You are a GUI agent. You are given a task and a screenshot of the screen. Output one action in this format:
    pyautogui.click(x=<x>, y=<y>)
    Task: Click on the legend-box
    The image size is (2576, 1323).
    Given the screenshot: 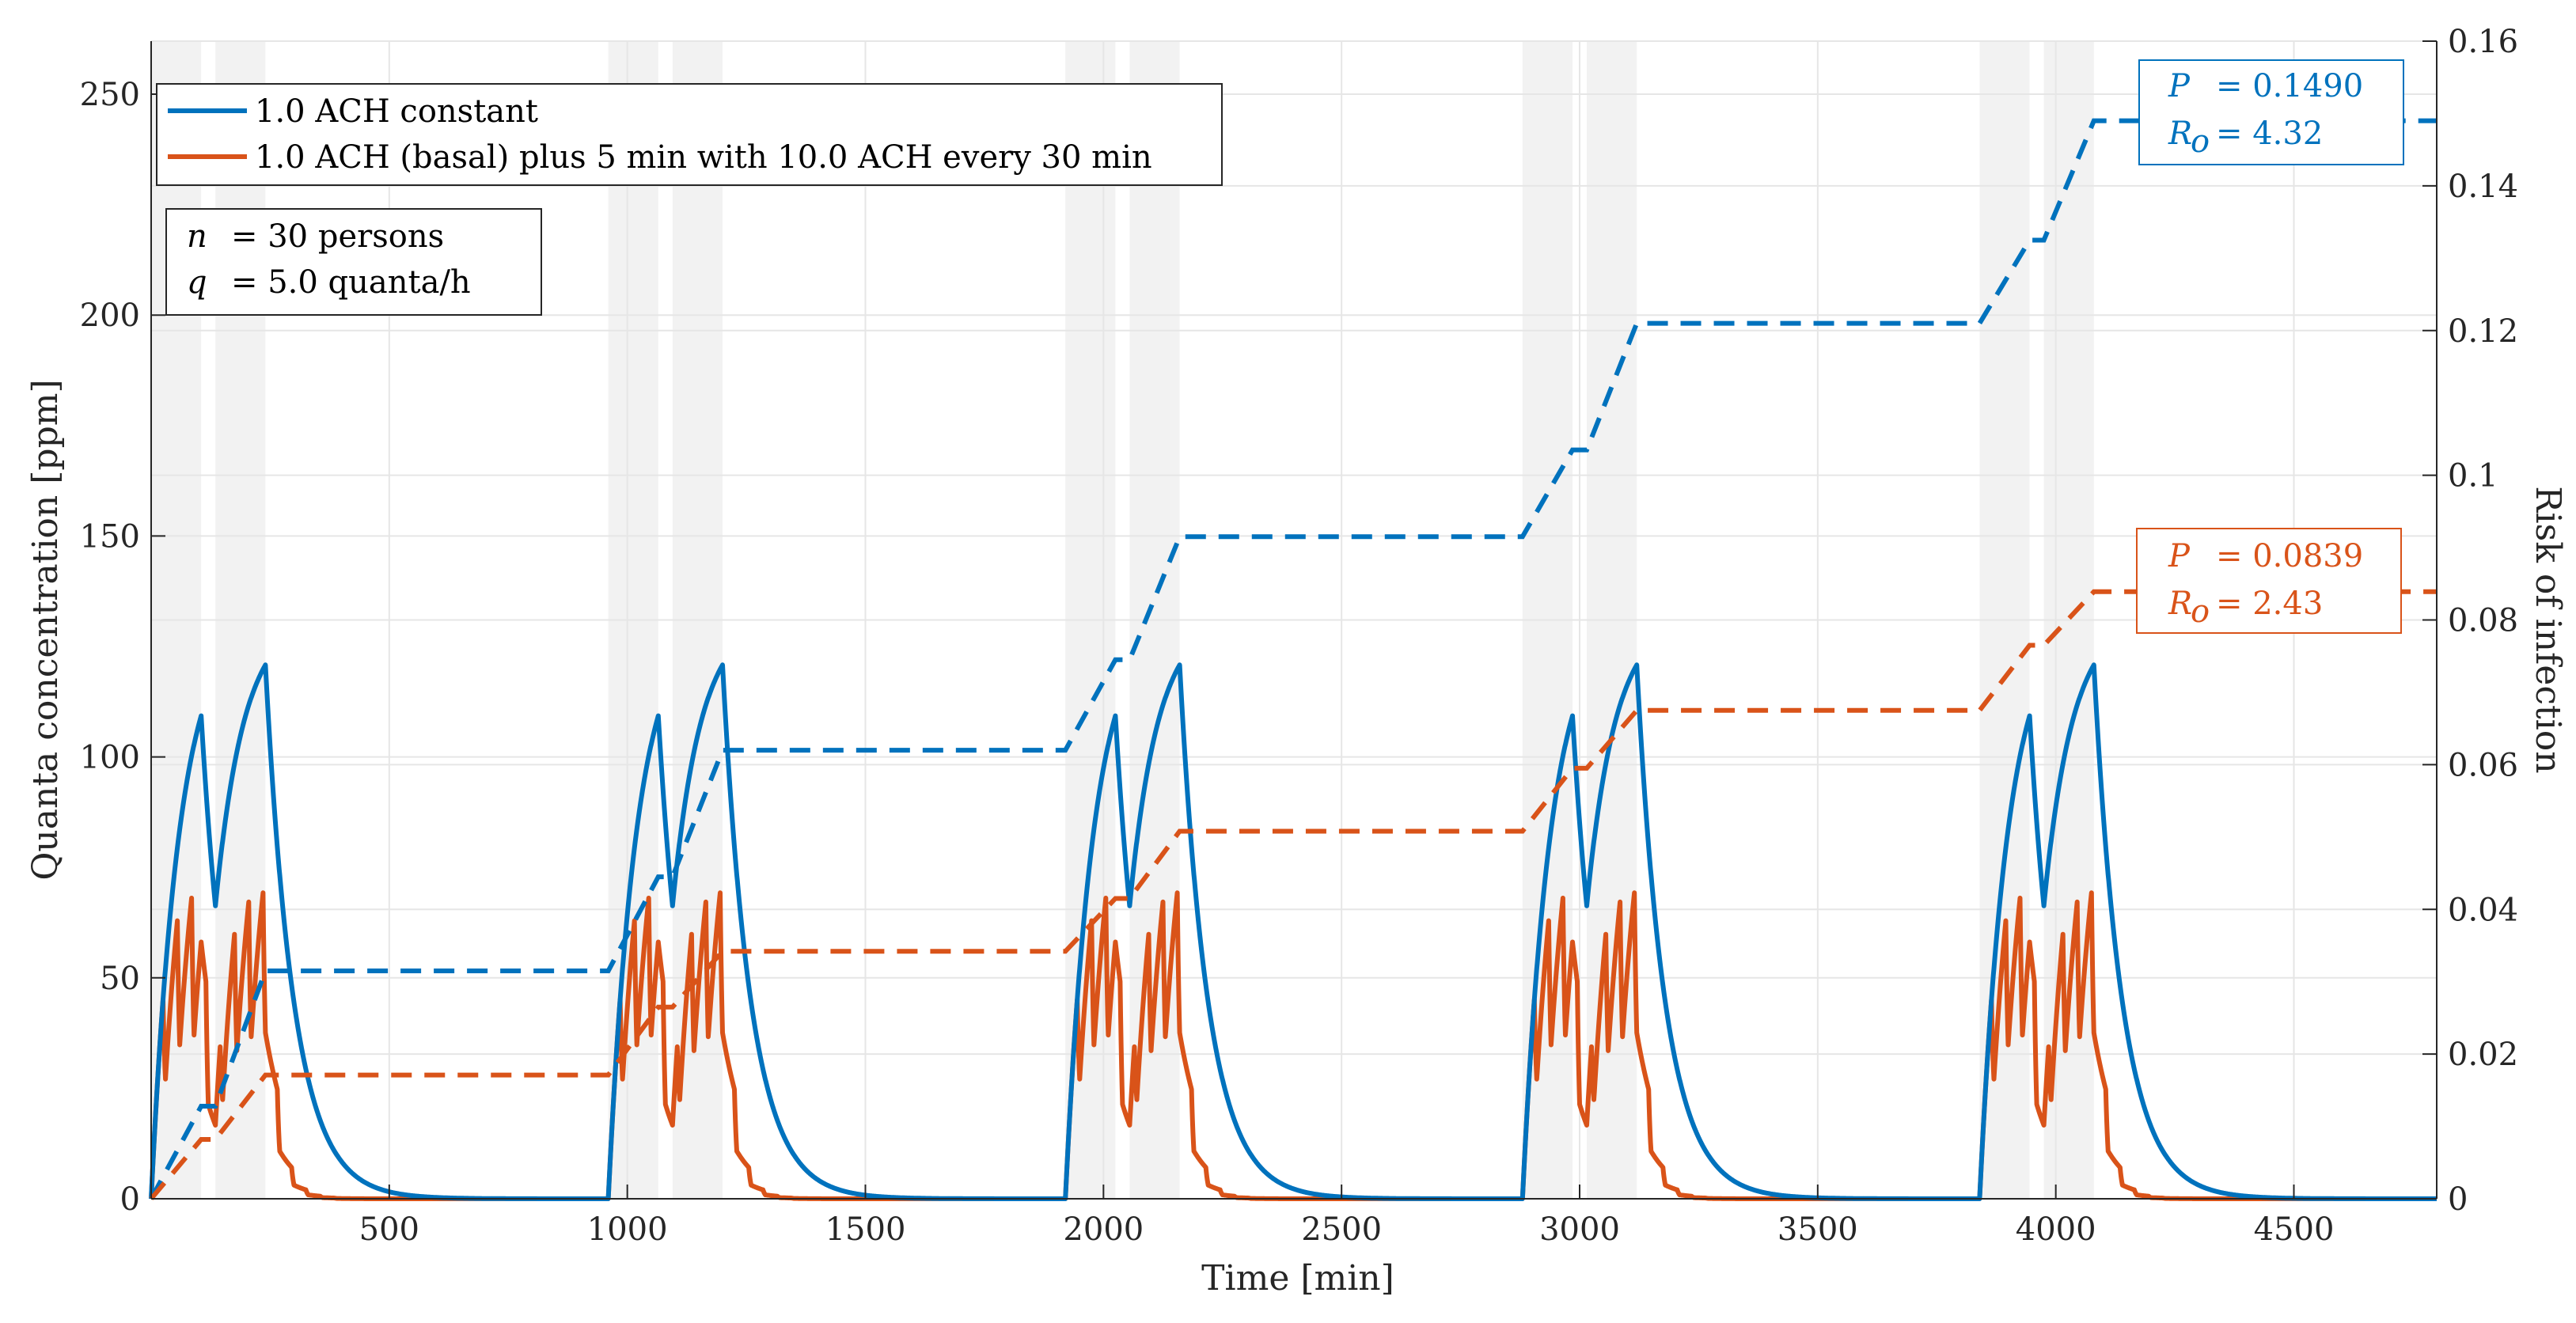 What is the action you would take?
    pyautogui.click(x=689, y=134)
    